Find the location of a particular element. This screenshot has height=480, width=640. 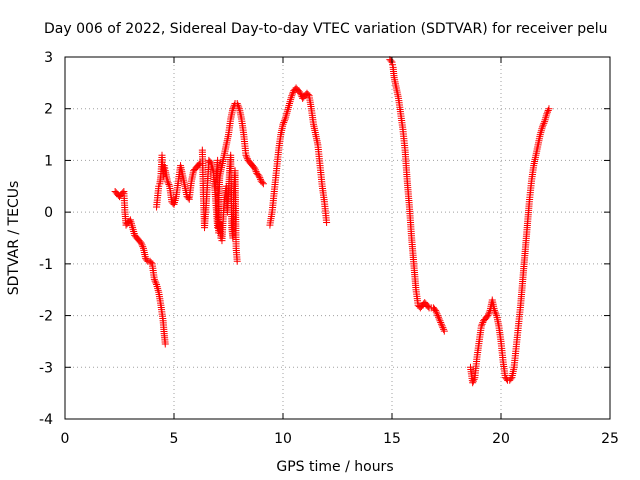

y-tick-label: -2 is located at coordinates (46, 317).